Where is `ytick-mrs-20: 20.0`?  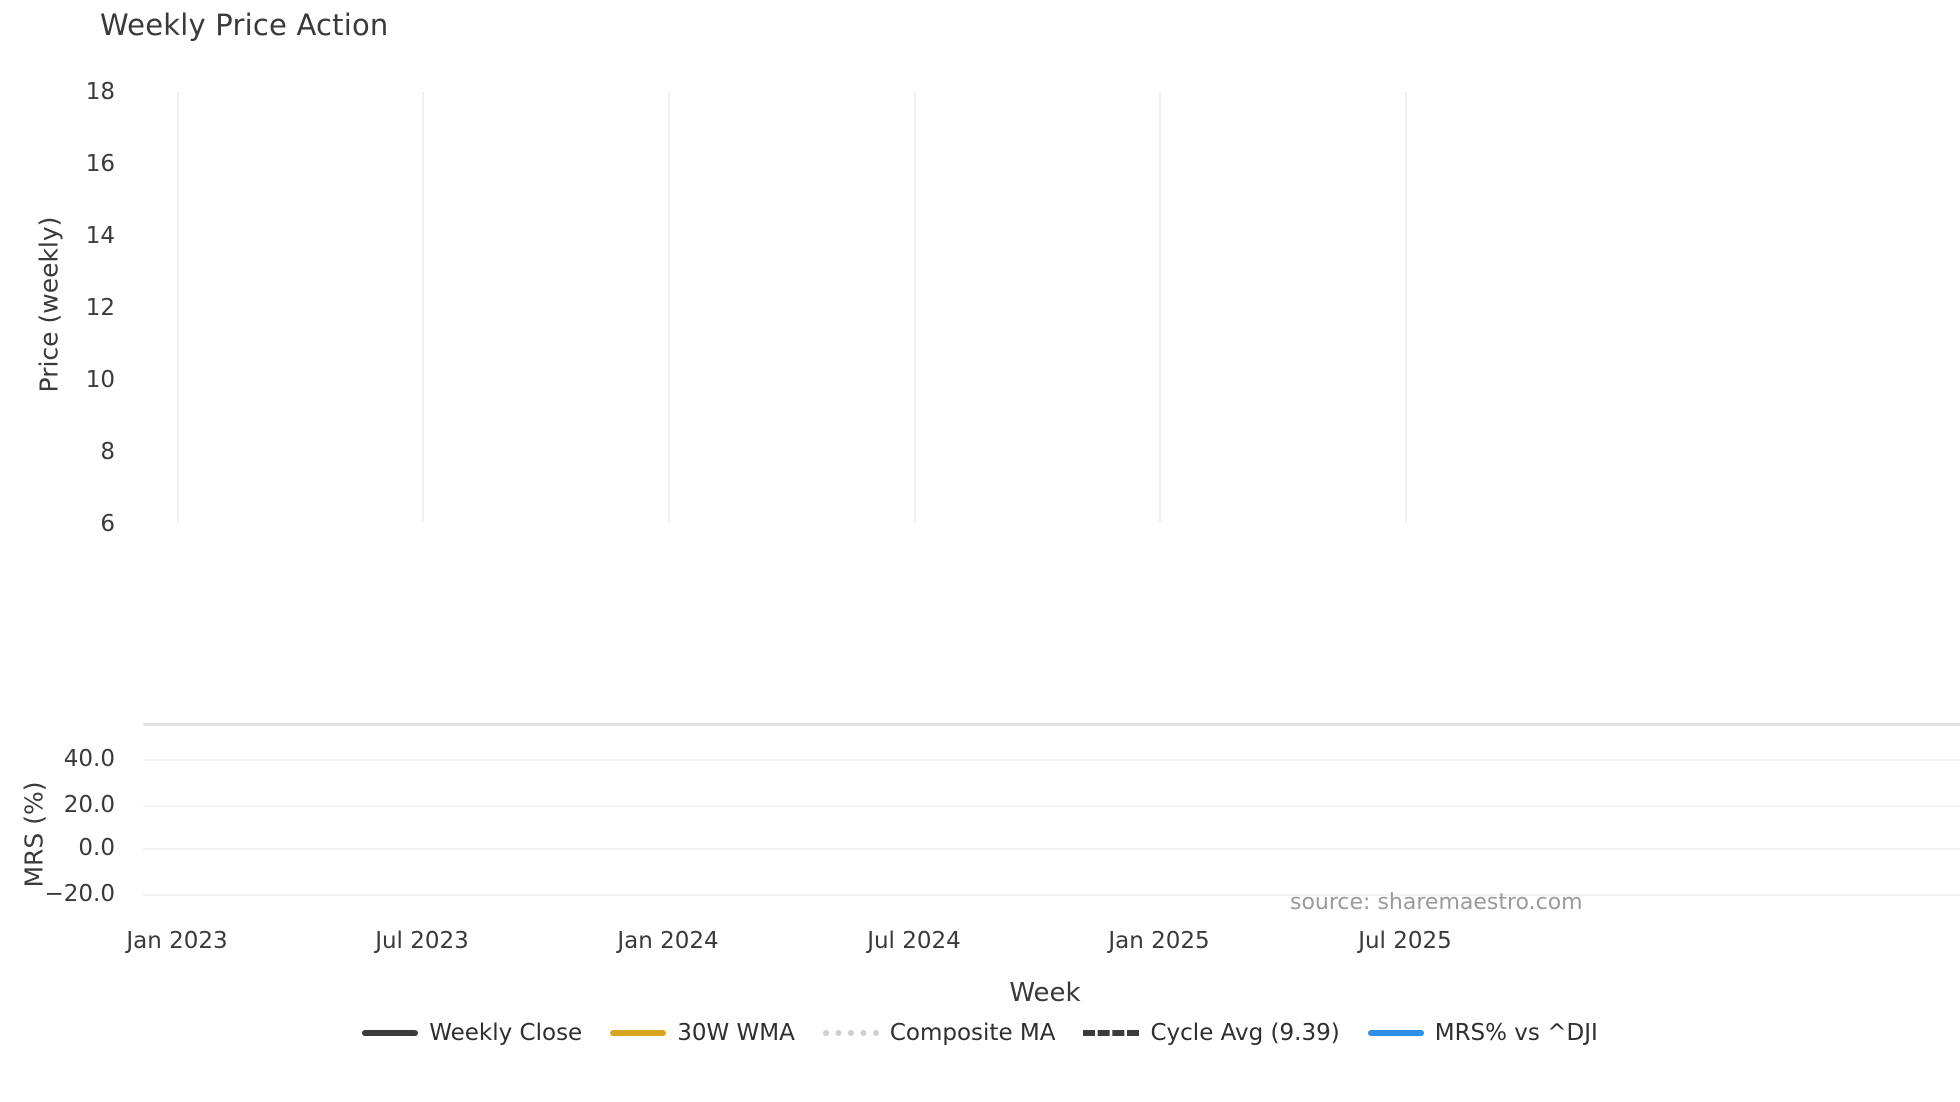
ytick-mrs-20: 20.0 is located at coordinates (89, 805).